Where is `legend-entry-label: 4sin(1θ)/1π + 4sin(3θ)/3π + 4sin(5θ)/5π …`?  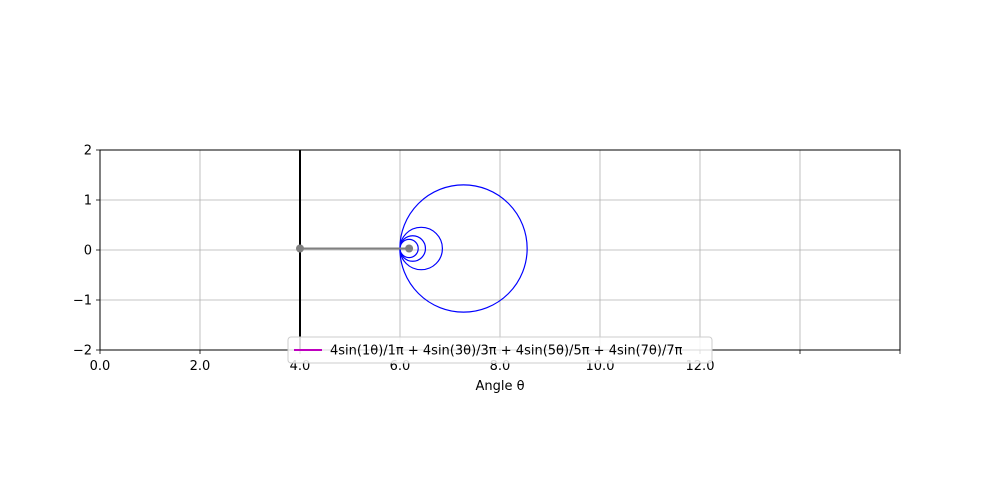
legend-entry-label: 4sin(1θ)/1π + 4sin(3θ)/3π + 4sin(5θ)/5π … is located at coordinates (506, 351).